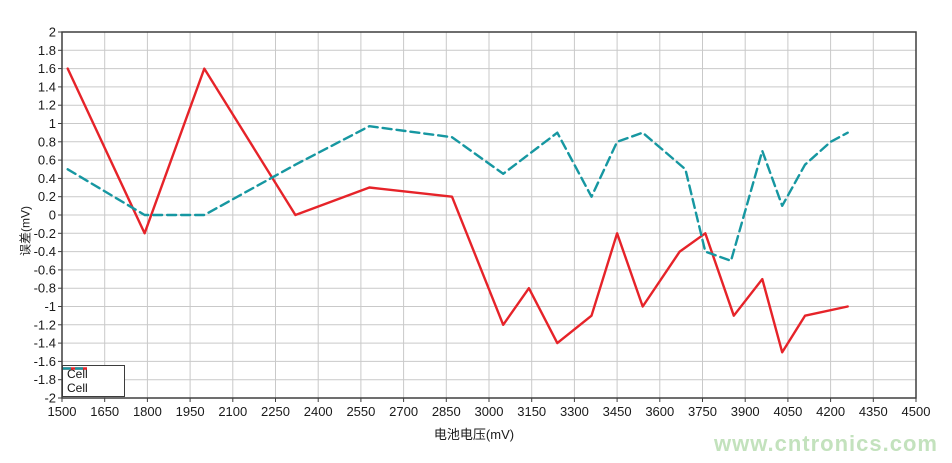  I want to click on y-tick-label: -1.4, so click(45, 343).